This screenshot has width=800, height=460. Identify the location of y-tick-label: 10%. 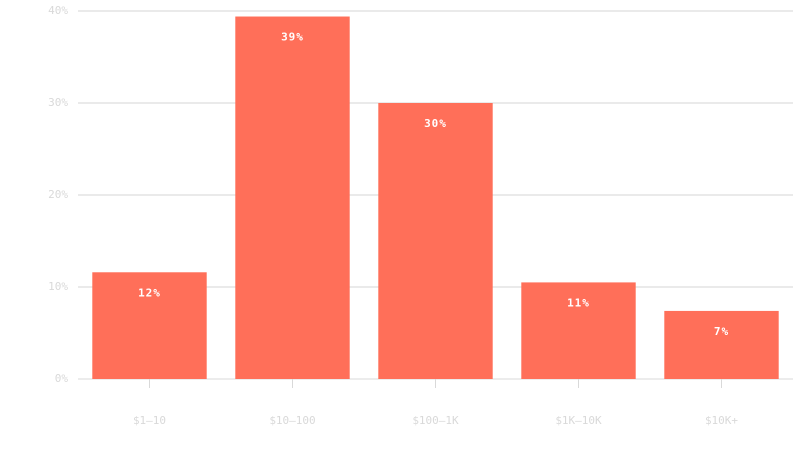
(58, 286).